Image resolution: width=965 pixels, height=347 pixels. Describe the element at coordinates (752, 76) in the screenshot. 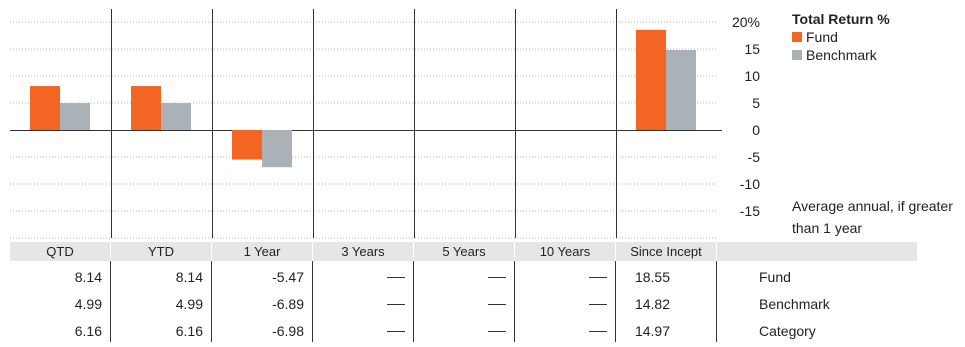

I see `y-tick-label: 10` at that location.